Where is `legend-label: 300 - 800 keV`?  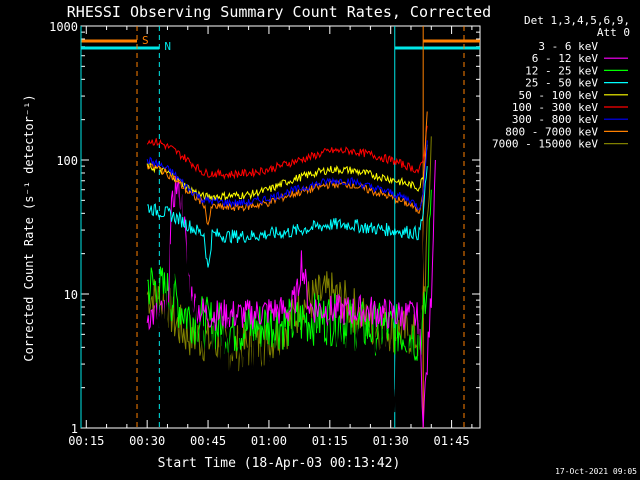
legend-label: 300 - 800 keV is located at coordinates (555, 119).